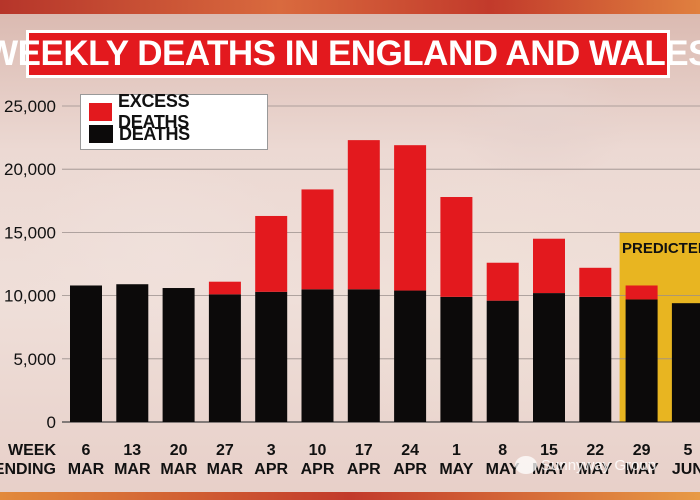 The image size is (700, 500). I want to click on x-axis-title: WEEK ENDING, so click(28, 460).